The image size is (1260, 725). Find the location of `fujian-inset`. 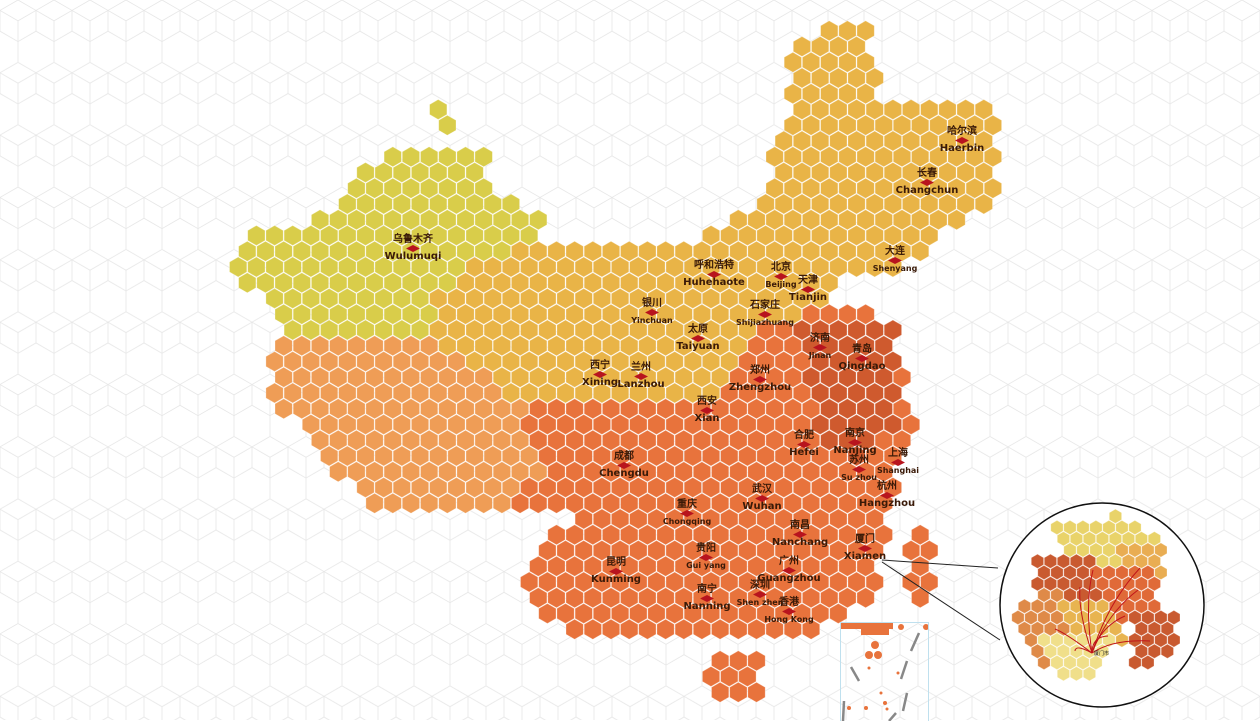

fujian-inset is located at coordinates (1102, 605).